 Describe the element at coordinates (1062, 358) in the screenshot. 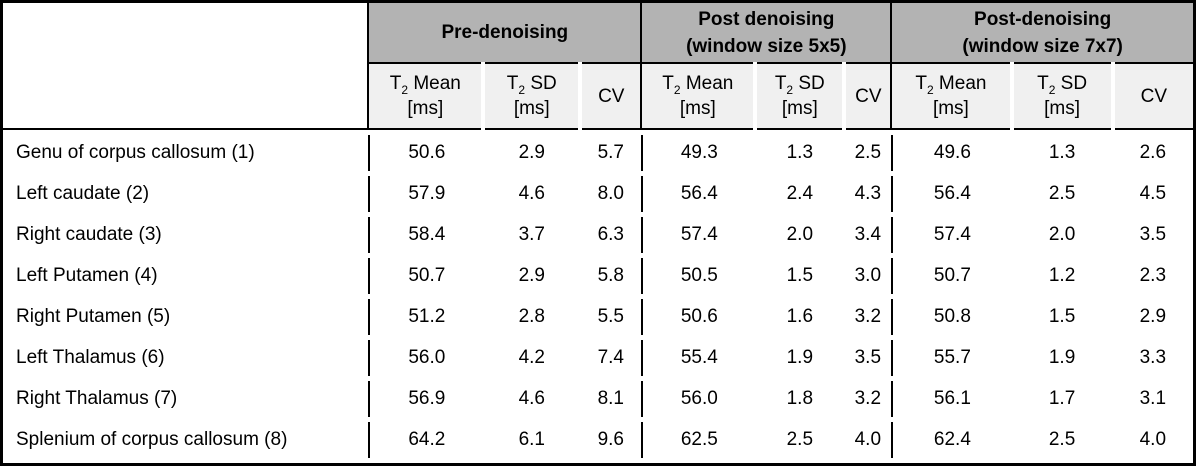

I see `w7-sd-cell: 1.9` at that location.